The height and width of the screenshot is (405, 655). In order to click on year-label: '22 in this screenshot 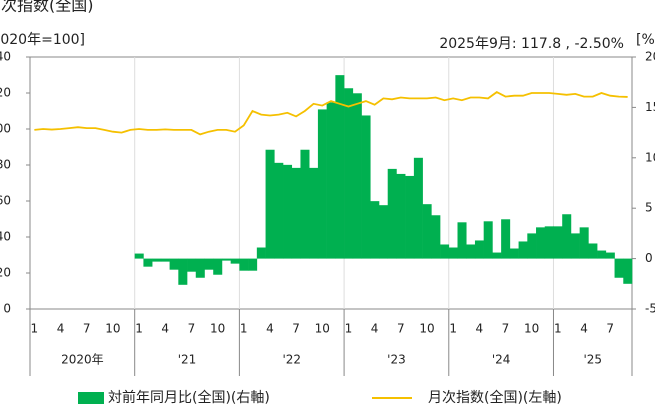, I will do `click(291, 360)`.